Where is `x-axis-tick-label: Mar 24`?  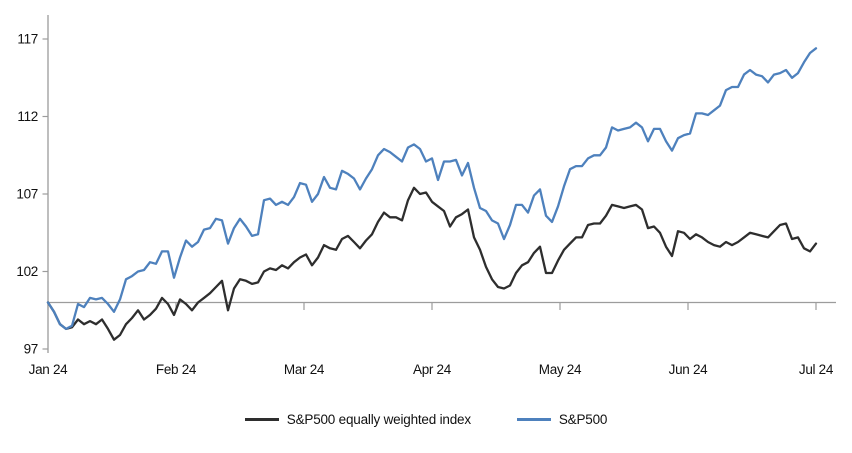 x-axis-tick-label: Mar 24 is located at coordinates (304, 369).